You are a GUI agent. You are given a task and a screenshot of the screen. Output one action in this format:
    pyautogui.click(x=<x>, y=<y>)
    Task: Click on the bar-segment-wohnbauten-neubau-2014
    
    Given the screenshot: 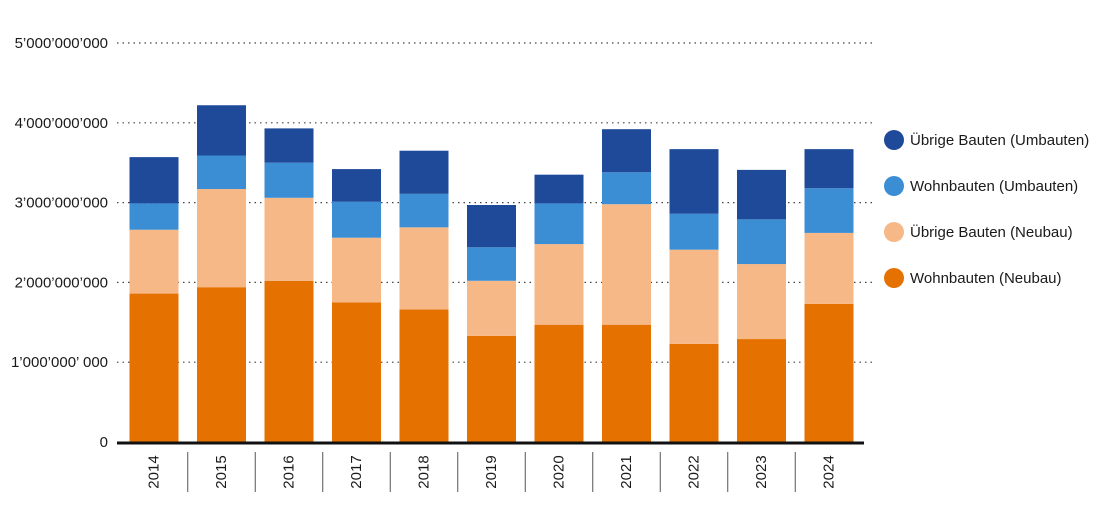 What is the action you would take?
    pyautogui.click(x=154, y=367)
    